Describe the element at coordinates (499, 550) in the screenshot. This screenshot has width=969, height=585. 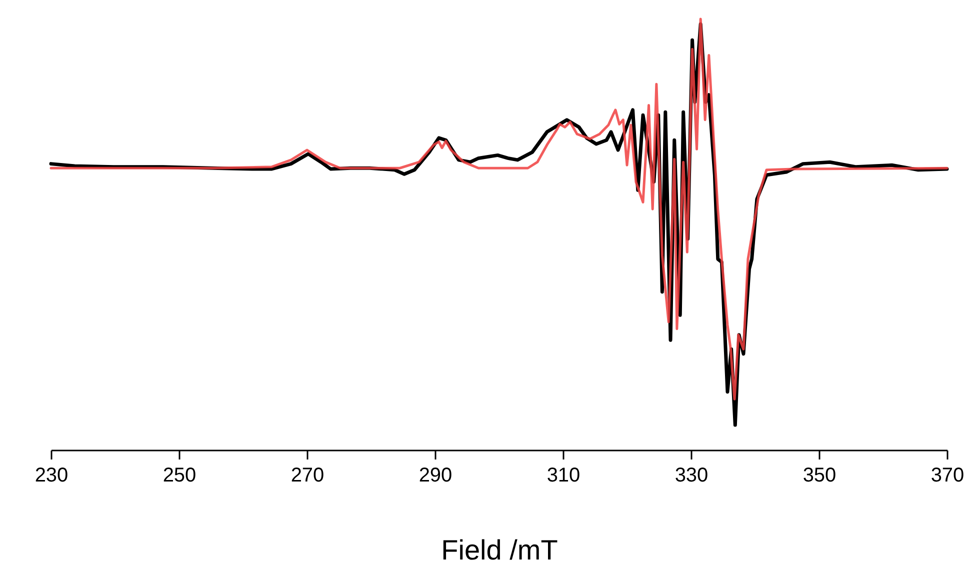
I see `x-axis-title: Field /mT` at that location.